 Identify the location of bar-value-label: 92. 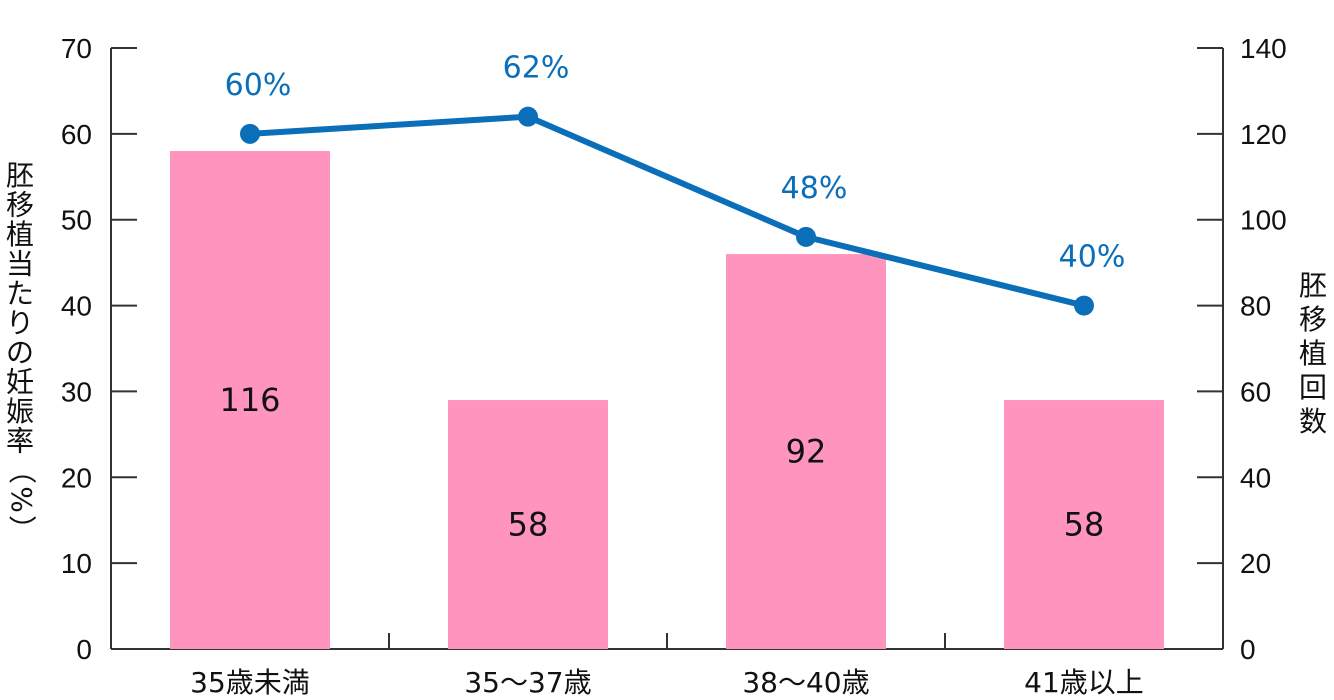
(806, 452).